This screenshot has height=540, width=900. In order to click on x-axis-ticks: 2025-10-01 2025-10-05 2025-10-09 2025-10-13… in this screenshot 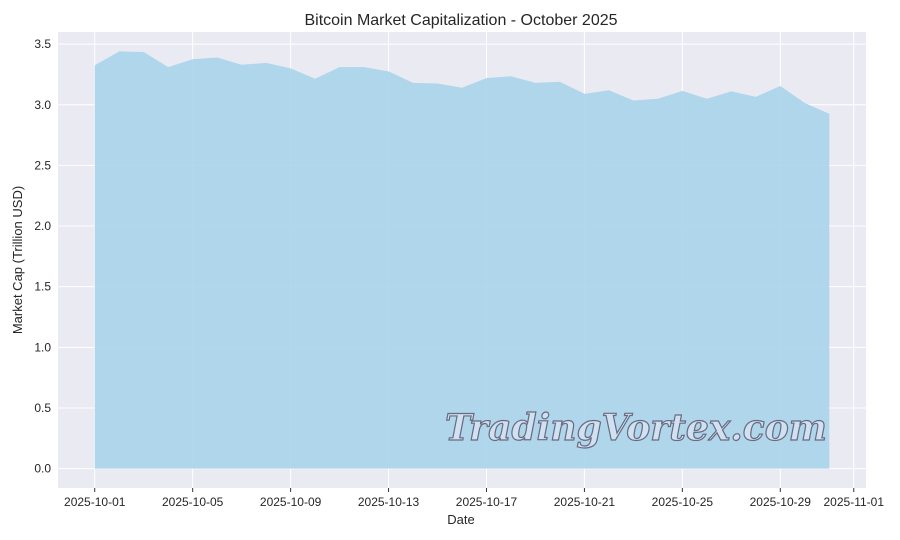, I will do `click(474, 498)`.